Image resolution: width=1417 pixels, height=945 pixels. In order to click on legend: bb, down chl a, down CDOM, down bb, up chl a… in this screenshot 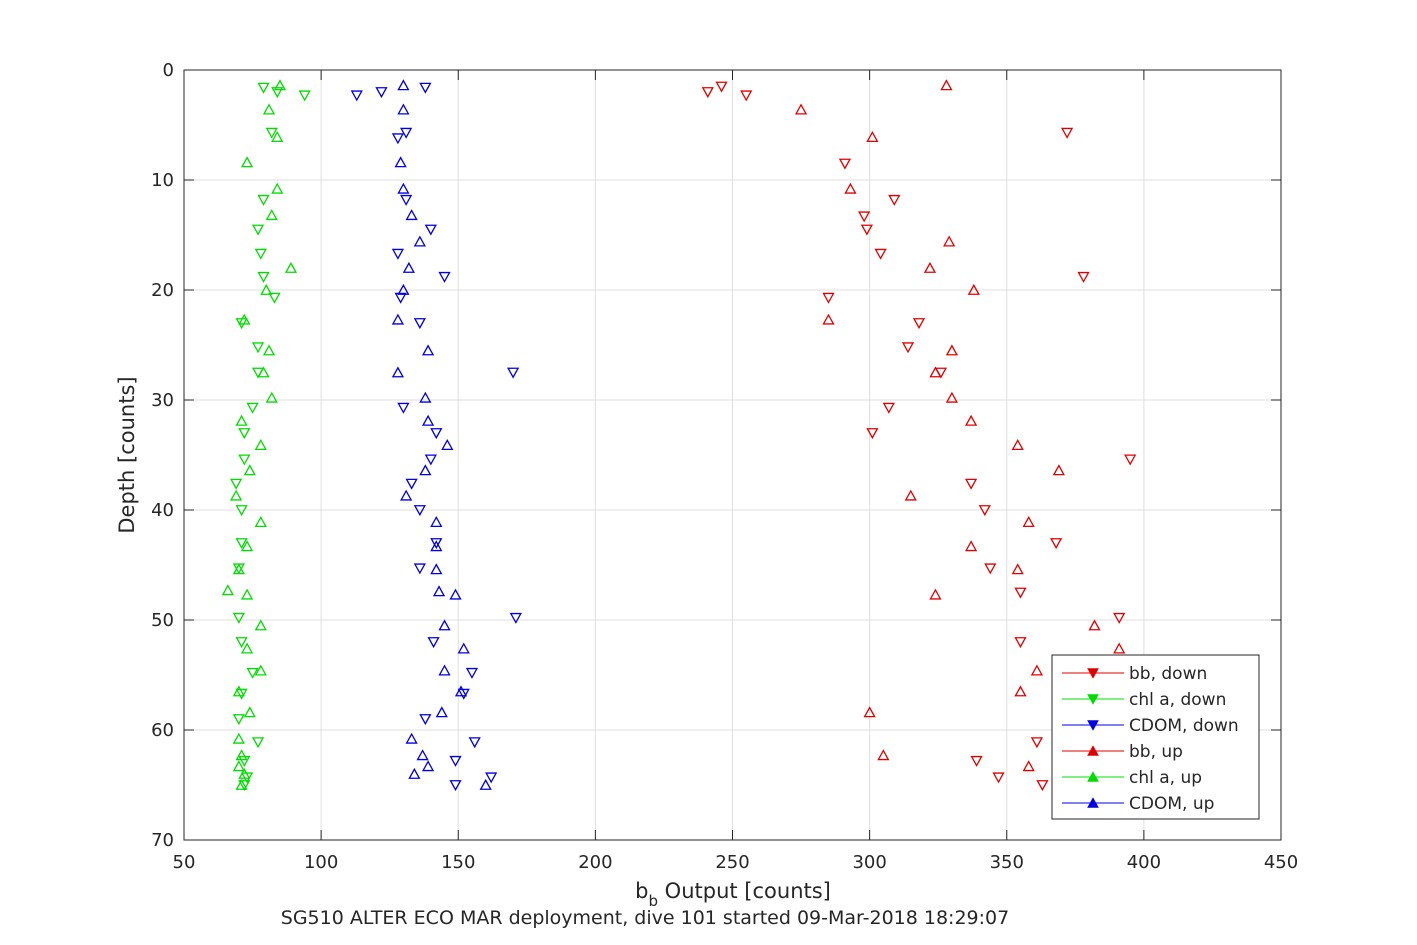, I will do `click(1155, 737)`.